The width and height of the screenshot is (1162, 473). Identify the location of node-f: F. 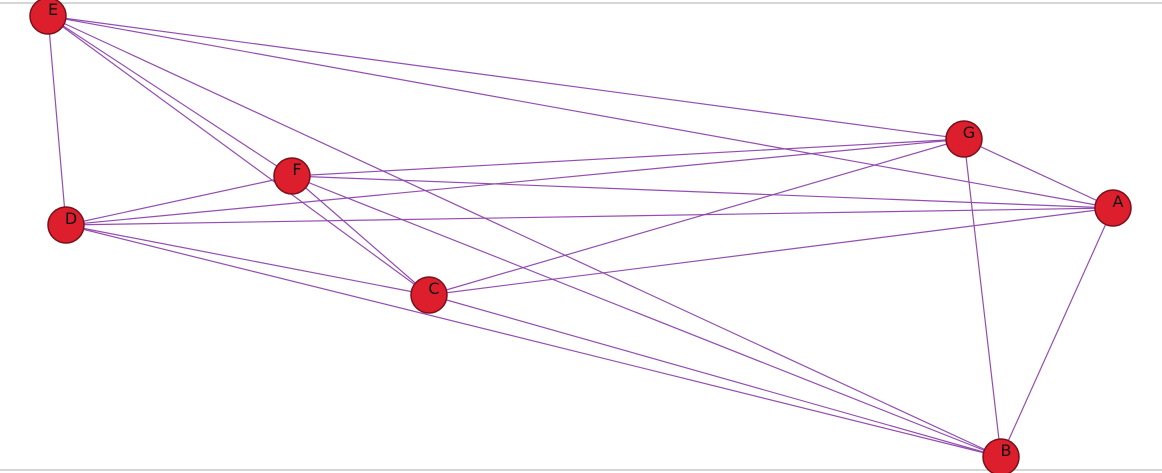
(292, 176).